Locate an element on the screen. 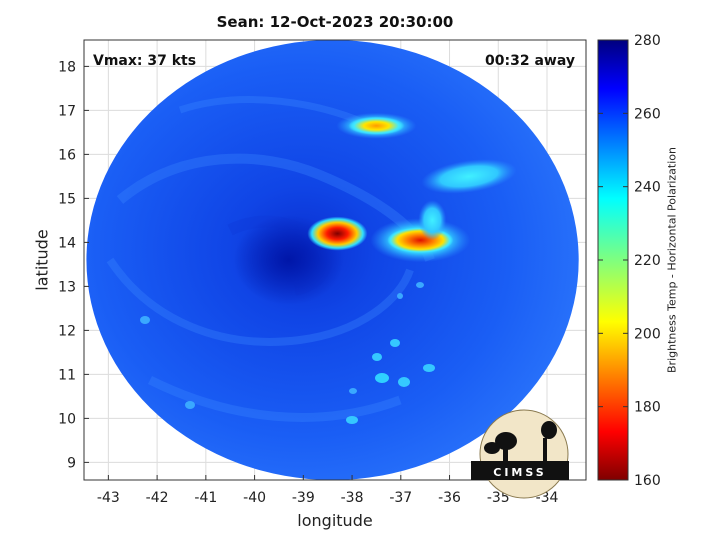 This screenshot has width=720, height=540. chart-title: Sean: 12-Oct-2023 20:30:00 is located at coordinates (335, 22).